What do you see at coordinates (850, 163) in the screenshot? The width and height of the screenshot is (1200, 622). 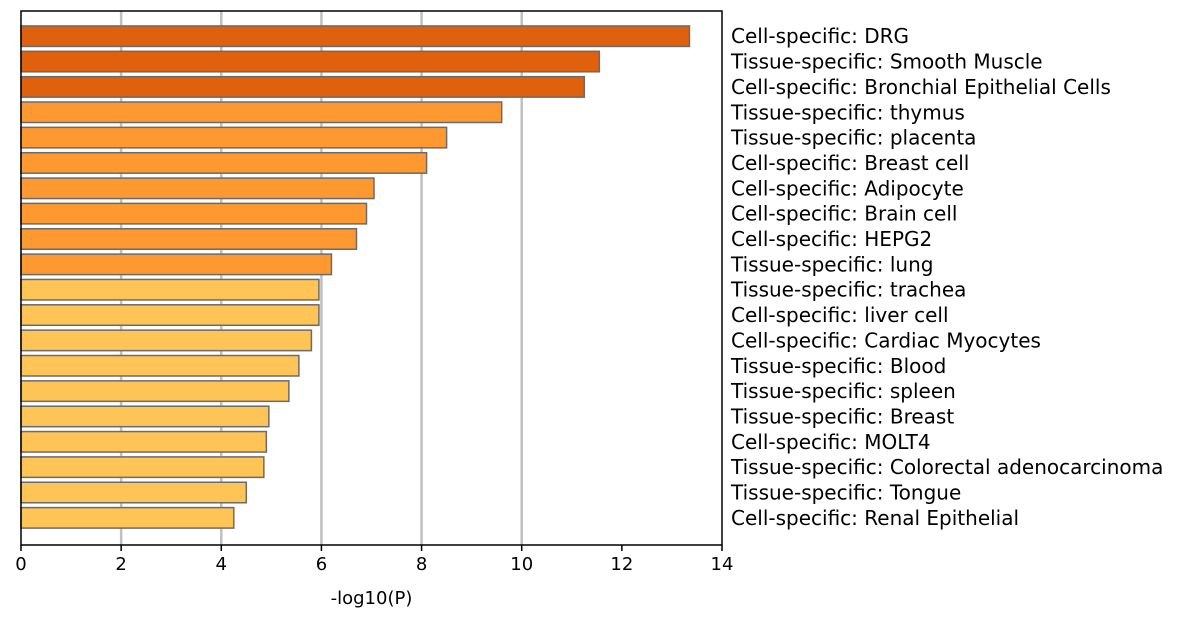 I see `category-label: Cell-specific: Breast cell` at bounding box center [850, 163].